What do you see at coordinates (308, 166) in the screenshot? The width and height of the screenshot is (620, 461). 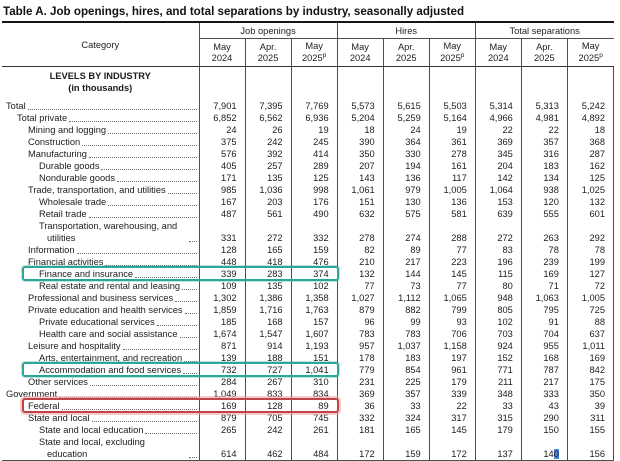 I see `table-row: Durable goods 405 257 289 207 194 161 204 183 162` at bounding box center [308, 166].